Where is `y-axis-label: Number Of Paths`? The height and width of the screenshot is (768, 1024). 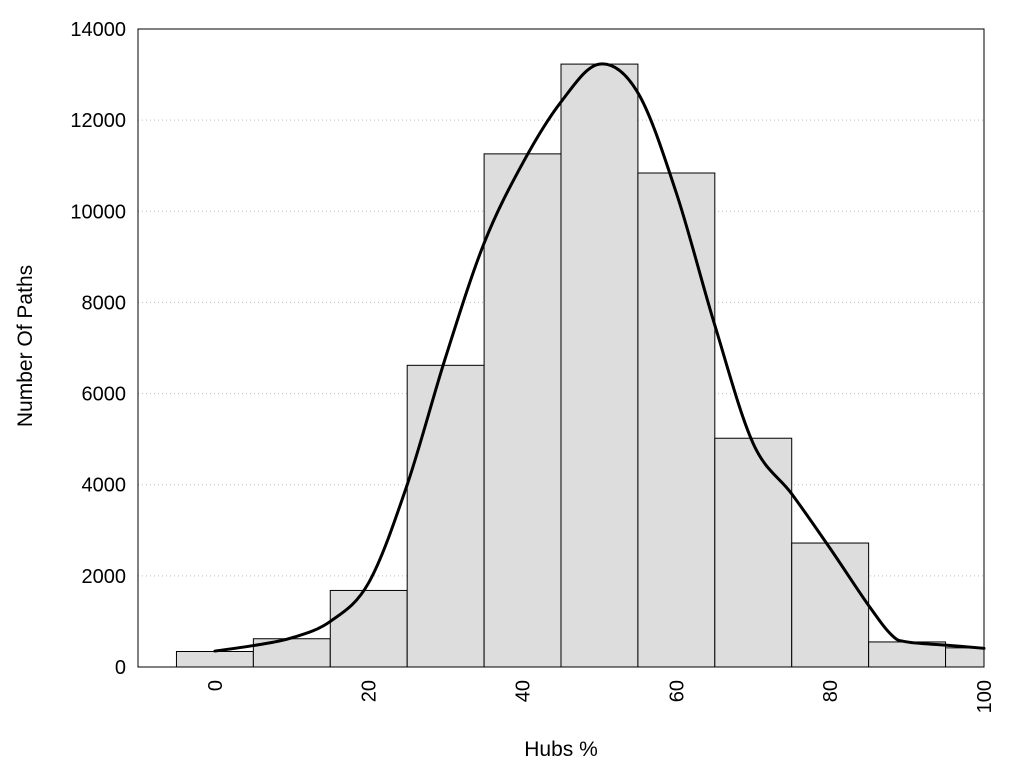 y-axis-label: Number Of Paths is located at coordinates (25, 346).